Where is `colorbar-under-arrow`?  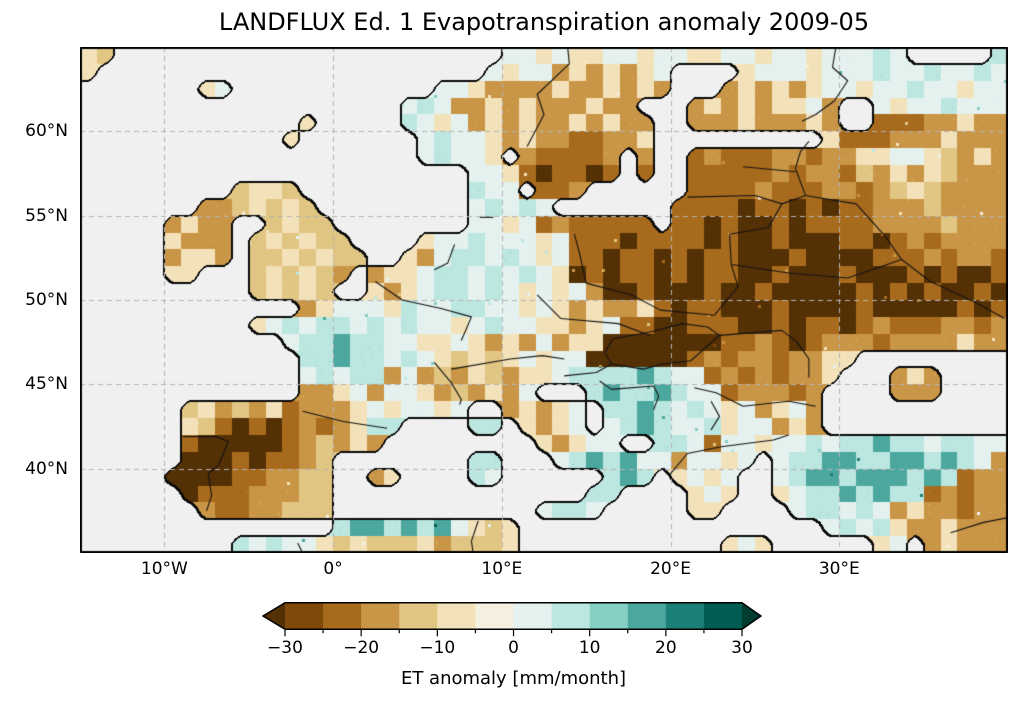 colorbar-under-arrow is located at coordinates (274, 616).